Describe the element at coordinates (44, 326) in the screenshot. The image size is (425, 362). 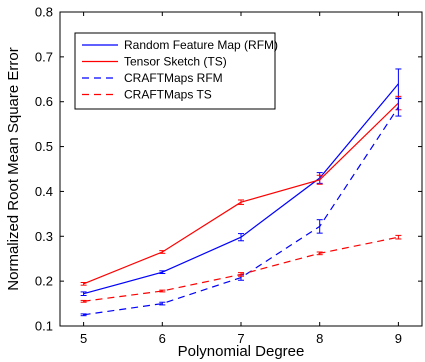
I see `y-tick-label: 0.1` at that location.